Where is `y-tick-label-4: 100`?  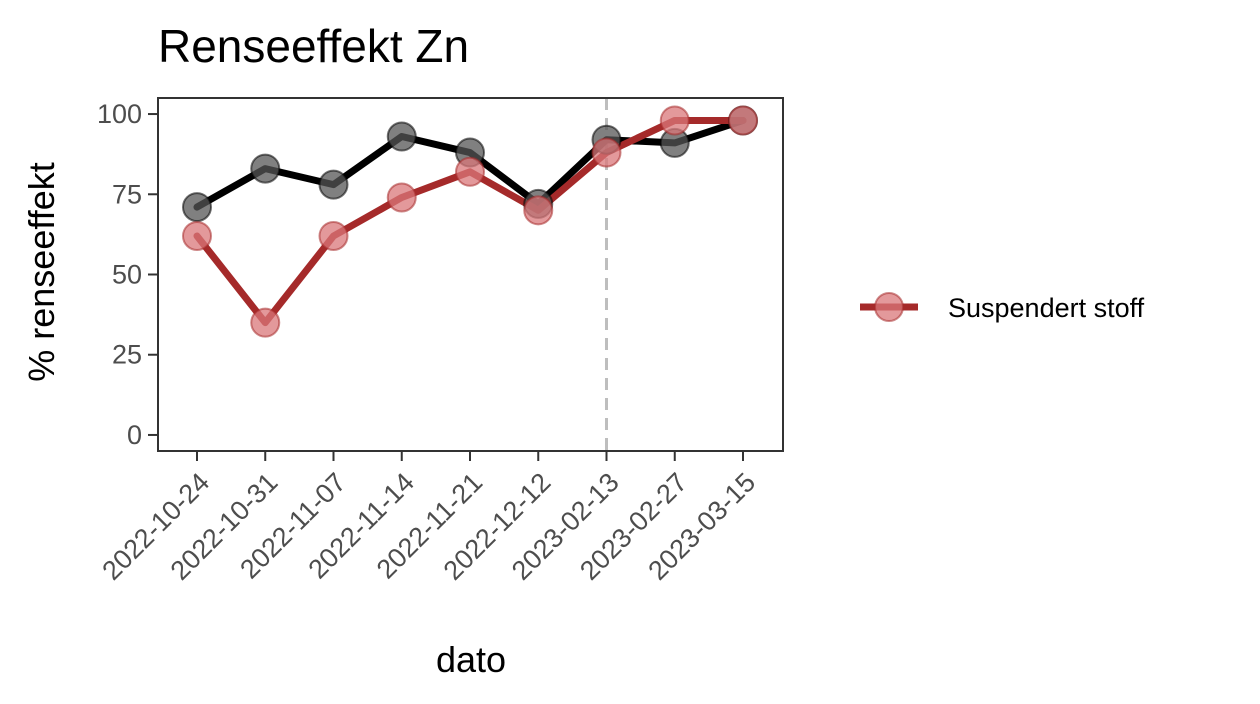
y-tick-label-4: 100 is located at coordinates (119, 114).